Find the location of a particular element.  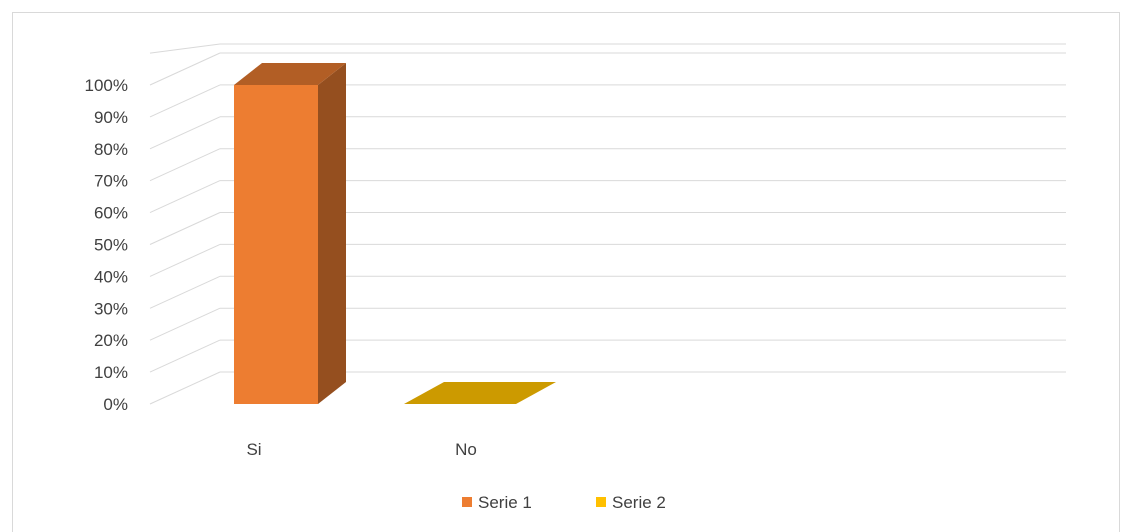

bar-flat is located at coordinates (480, 393).